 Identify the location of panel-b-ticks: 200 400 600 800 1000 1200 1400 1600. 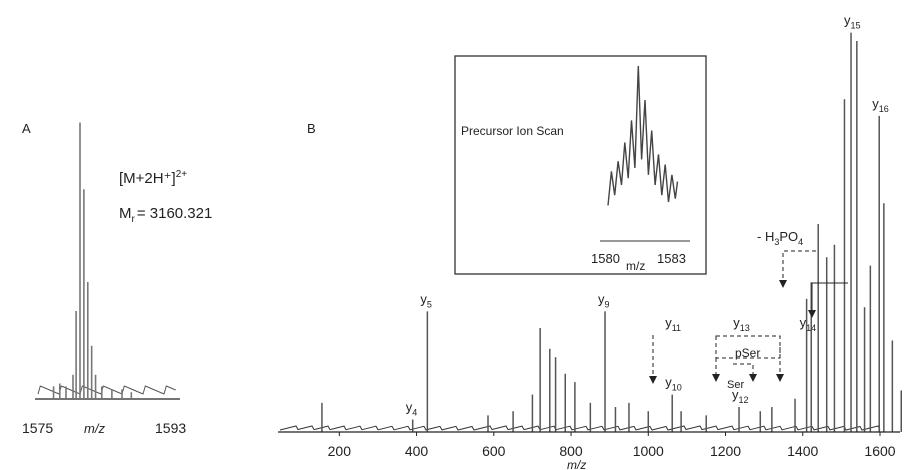
(612, 445).